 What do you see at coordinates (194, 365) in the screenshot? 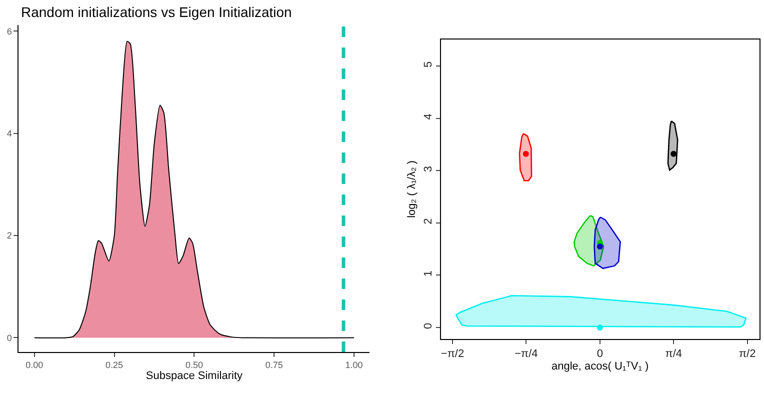
I see `x-tick-label: 0.50` at bounding box center [194, 365].